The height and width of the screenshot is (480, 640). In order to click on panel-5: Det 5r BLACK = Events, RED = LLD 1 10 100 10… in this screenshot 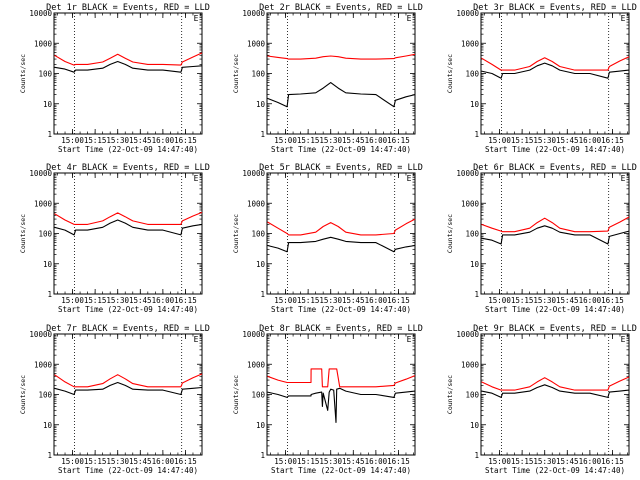, I will do `click(327, 238)`.